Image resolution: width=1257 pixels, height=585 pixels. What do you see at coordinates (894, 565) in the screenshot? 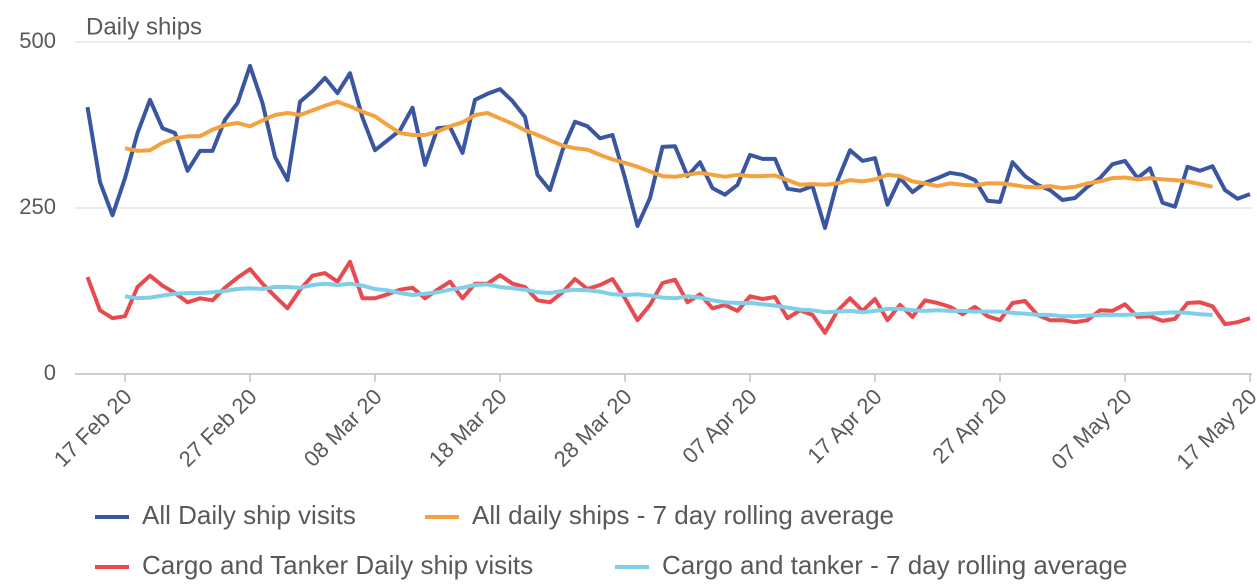
I see `legend-label: Cargo and tanker - 7 day rolling average` at bounding box center [894, 565].